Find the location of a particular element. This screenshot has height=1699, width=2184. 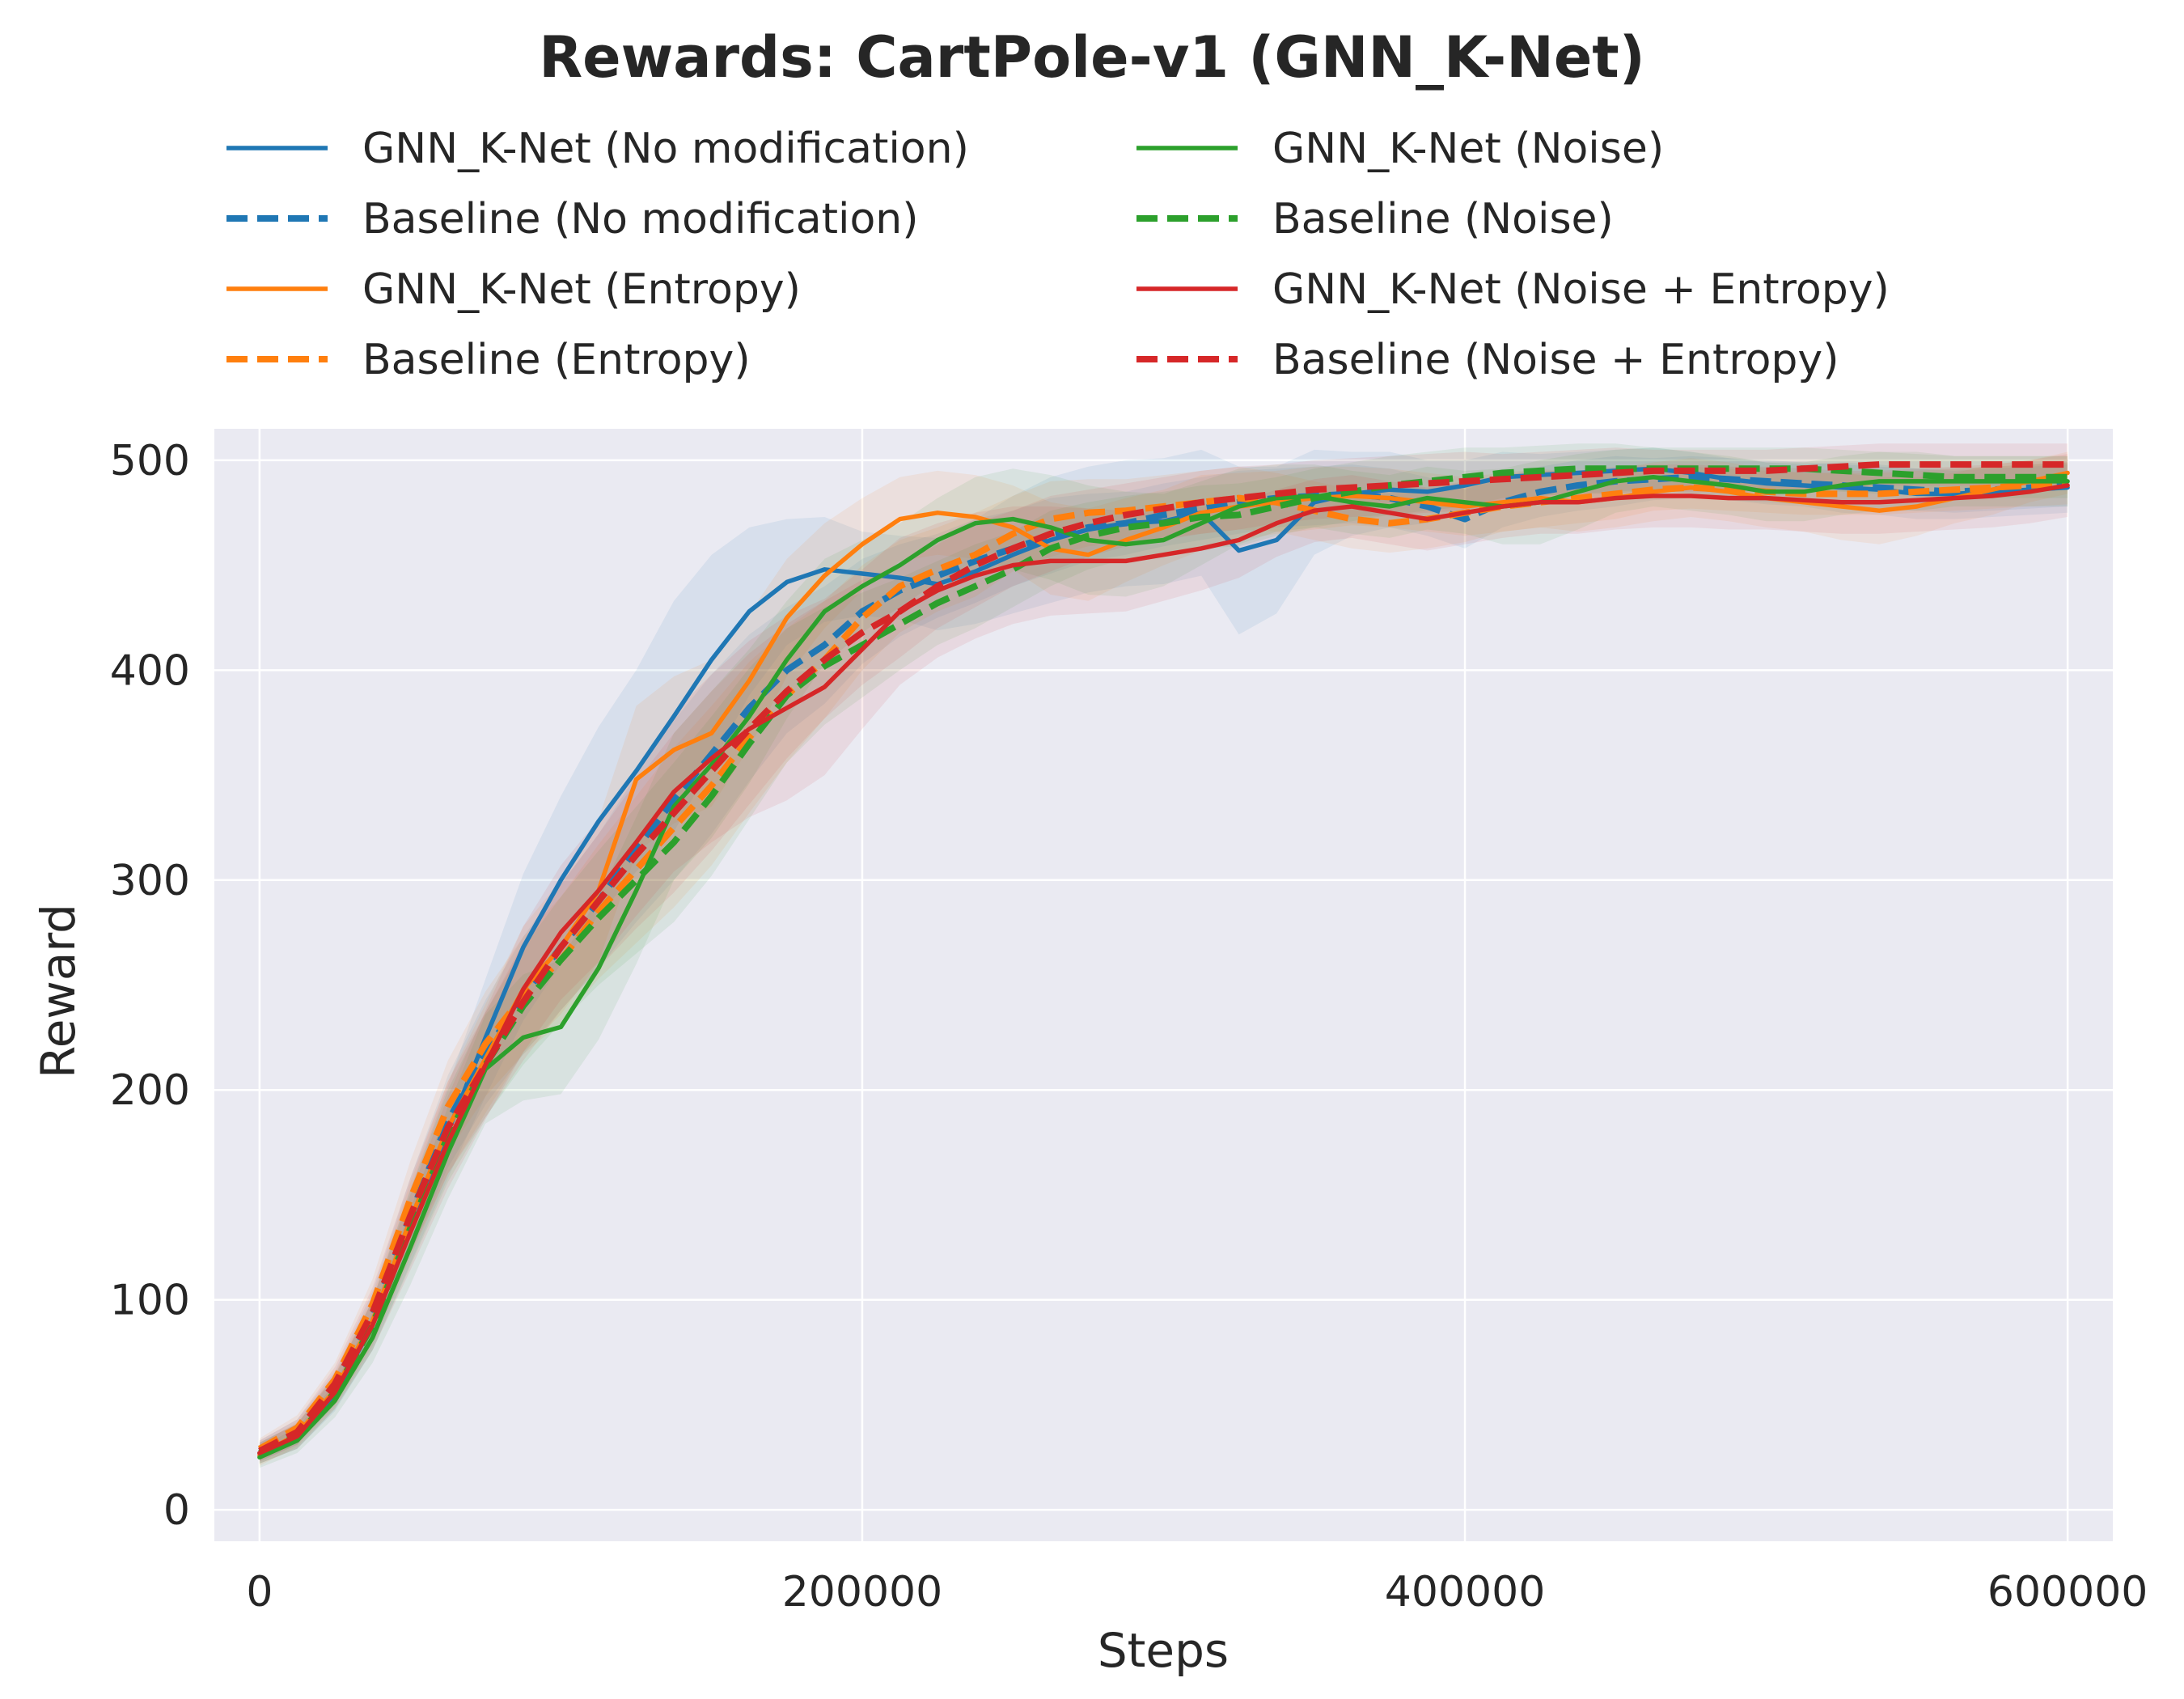

x-tick-label: 400000 is located at coordinates (1465, 1592).